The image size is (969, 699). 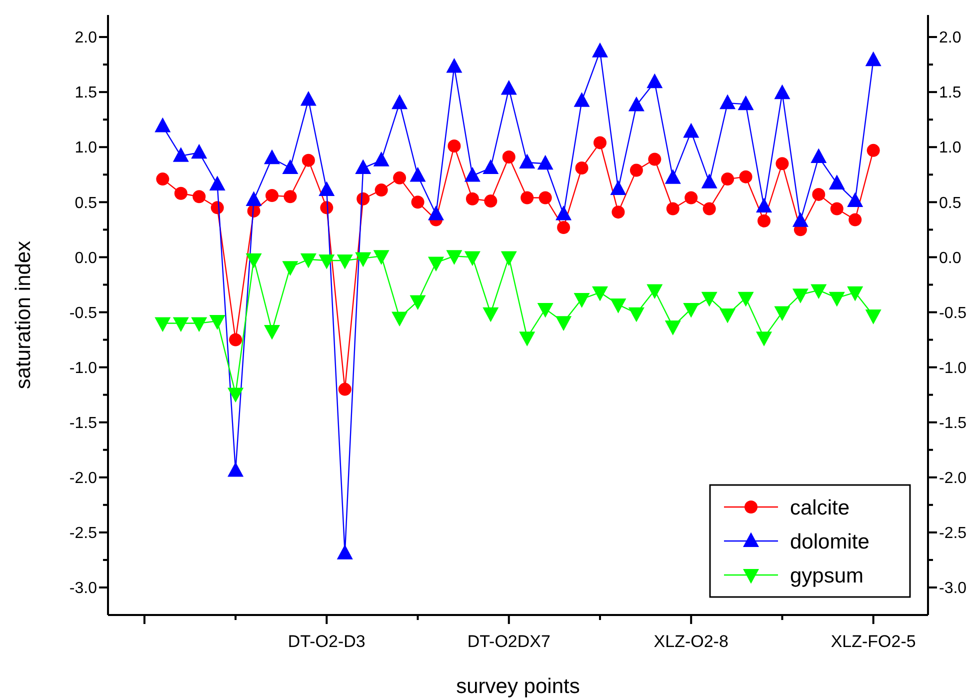 What do you see at coordinates (86, 258) in the screenshot?
I see `y-tick-label: 0.0` at bounding box center [86, 258].